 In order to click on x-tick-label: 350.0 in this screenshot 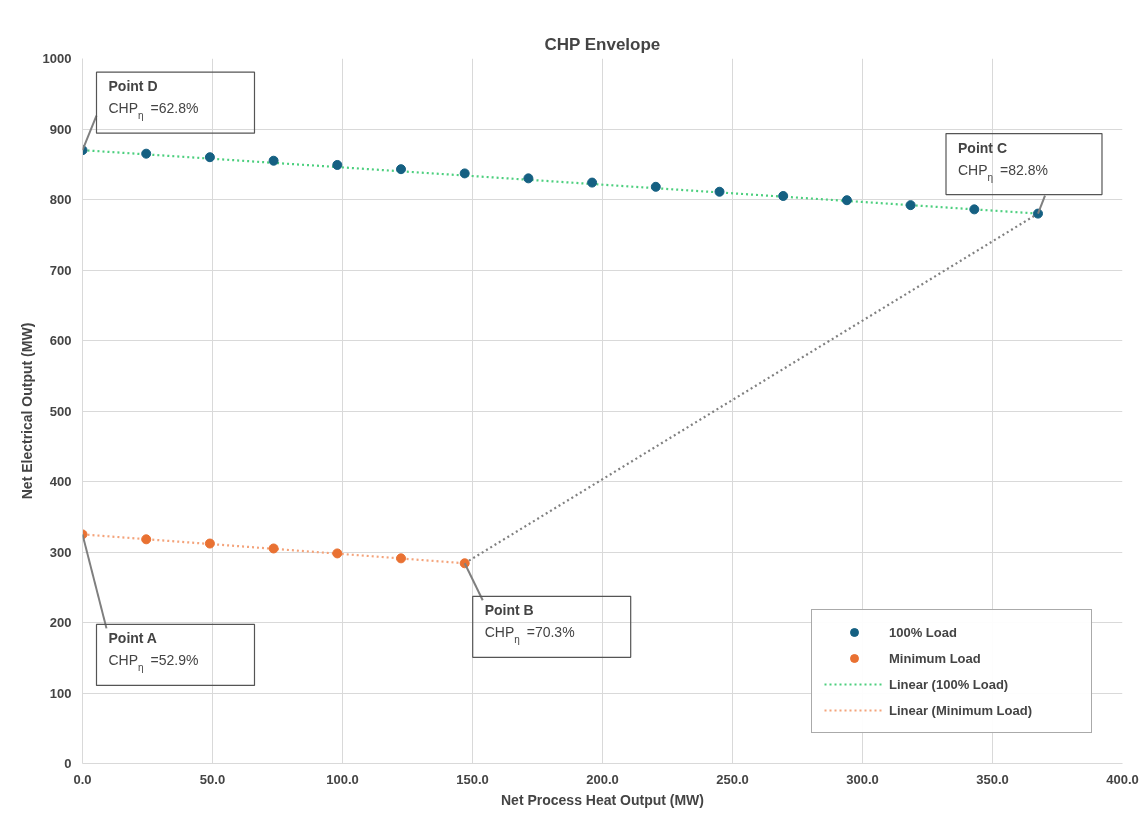, I will do `click(992, 779)`.